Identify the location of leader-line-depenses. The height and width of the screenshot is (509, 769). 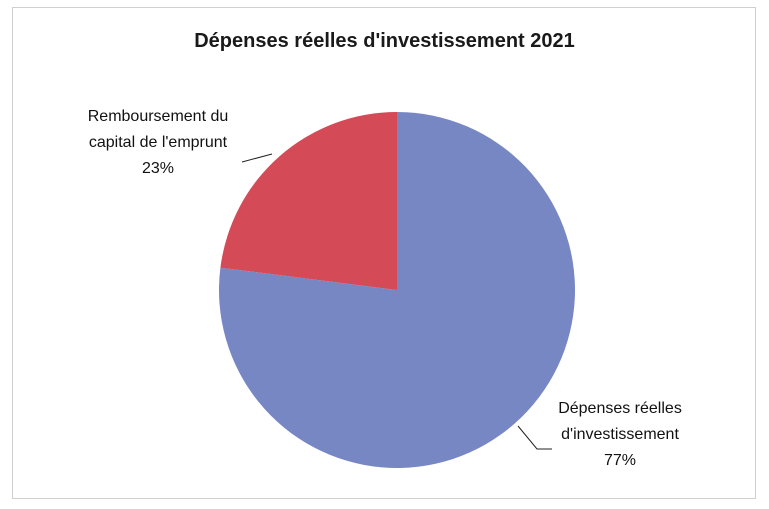
(534, 437).